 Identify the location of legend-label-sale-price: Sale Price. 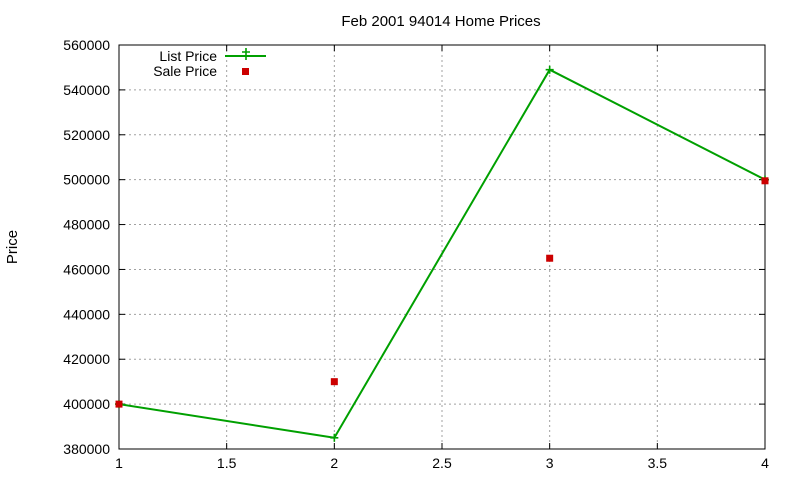
(185, 71).